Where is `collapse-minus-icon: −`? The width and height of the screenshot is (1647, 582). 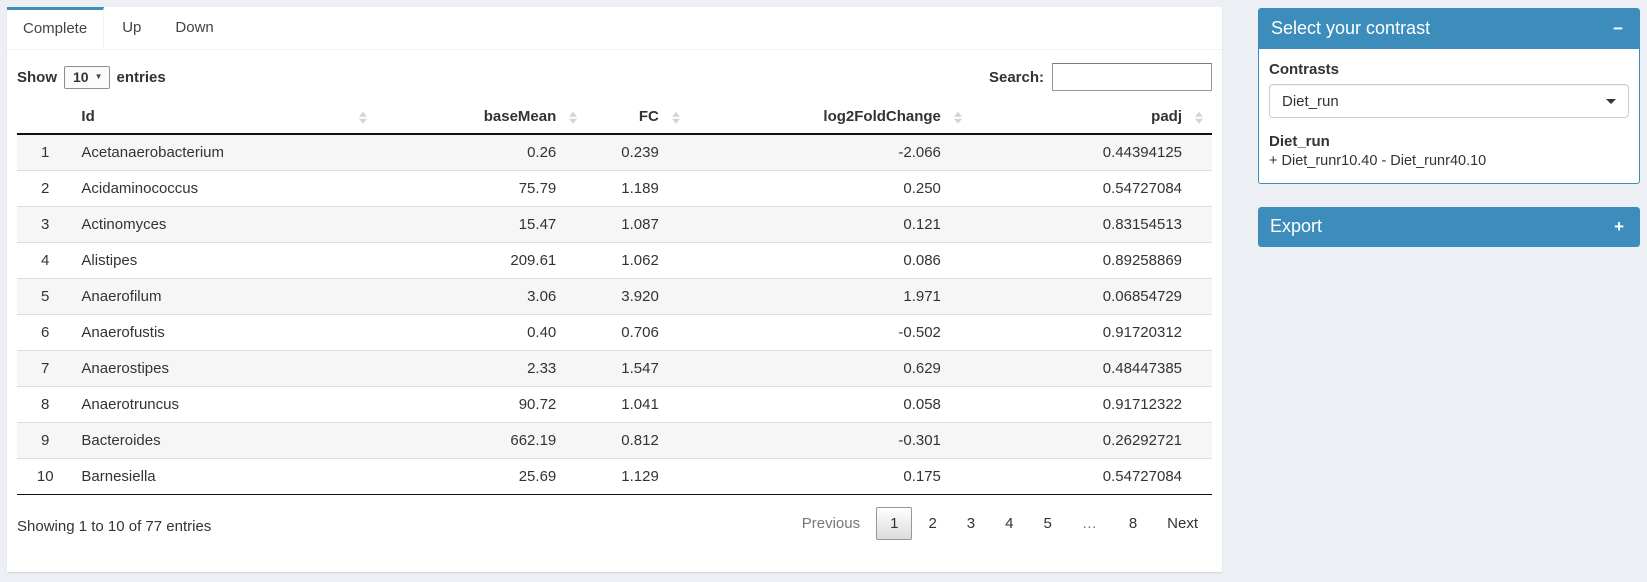
collapse-minus-icon: − is located at coordinates (1618, 28).